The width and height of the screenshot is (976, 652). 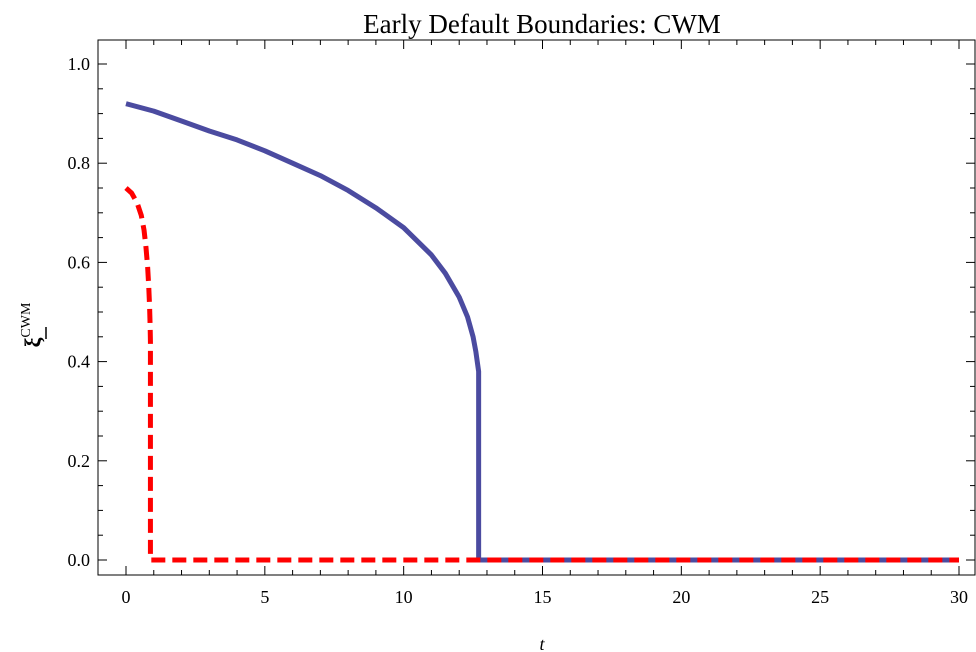 I want to click on x-tick-label: 10, so click(x=404, y=597).